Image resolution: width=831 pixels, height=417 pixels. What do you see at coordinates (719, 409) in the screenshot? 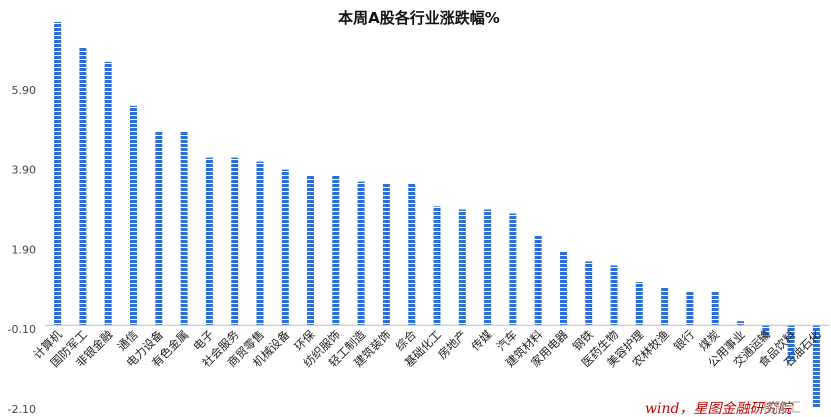
I see `source-annotation: wind，星图金融研究院` at bounding box center [719, 409].